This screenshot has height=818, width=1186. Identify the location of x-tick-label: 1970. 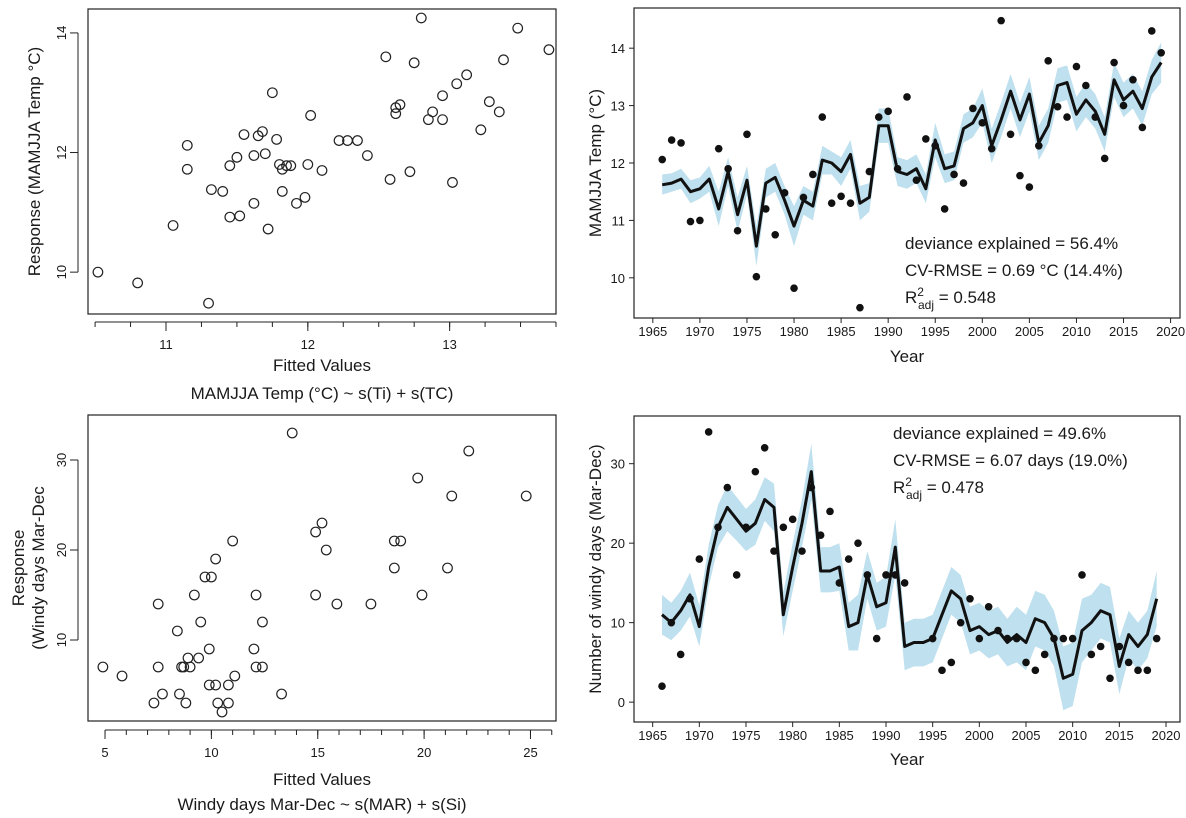
(699, 331).